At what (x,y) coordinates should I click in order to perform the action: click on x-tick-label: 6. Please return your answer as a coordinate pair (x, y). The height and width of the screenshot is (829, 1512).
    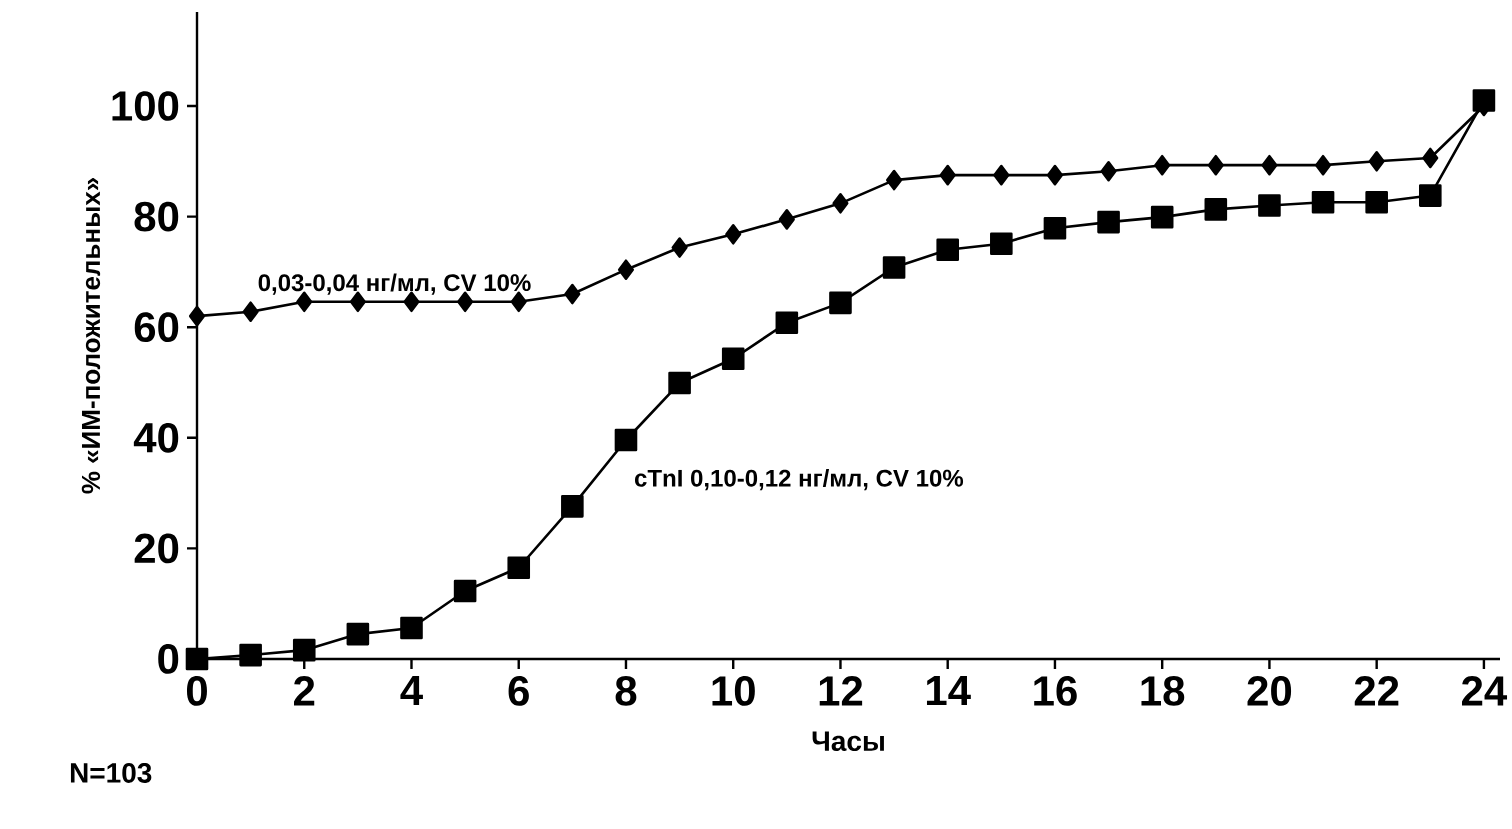
    Looking at the image, I should click on (518, 691).